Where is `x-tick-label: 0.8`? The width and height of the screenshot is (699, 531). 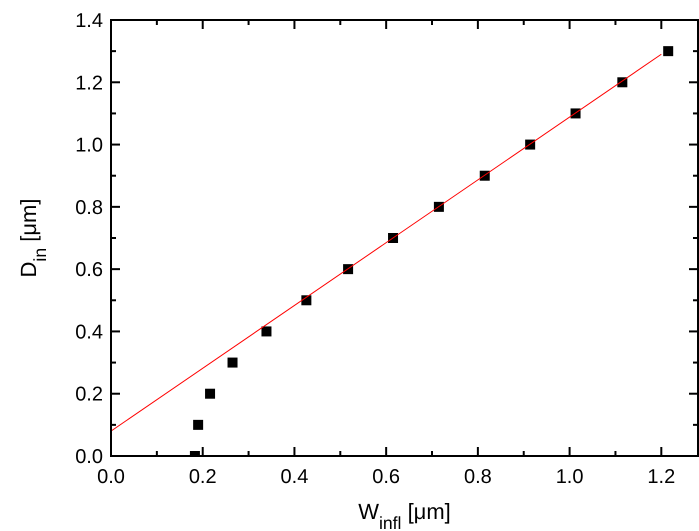
x-tick-label: 0.8 is located at coordinates (478, 477).